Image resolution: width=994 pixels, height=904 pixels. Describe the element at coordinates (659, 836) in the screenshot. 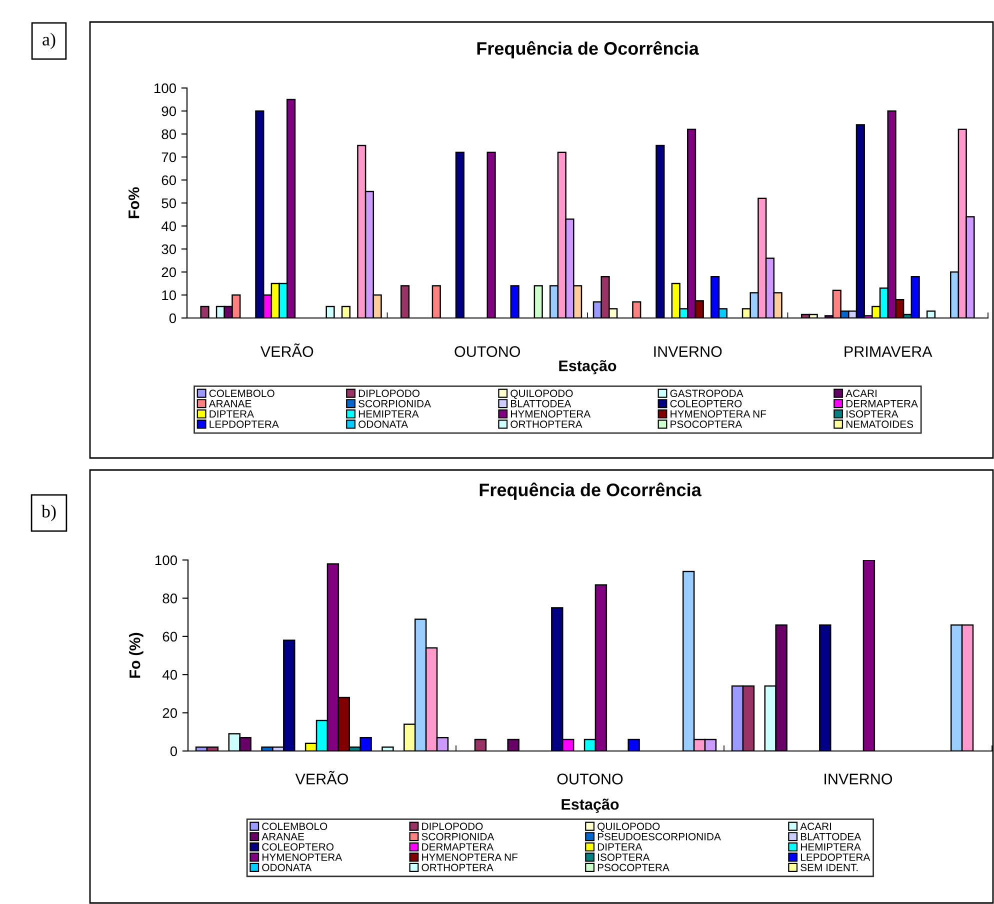

I see `legend-label: PSEUDOESCORPIONIDA` at that location.